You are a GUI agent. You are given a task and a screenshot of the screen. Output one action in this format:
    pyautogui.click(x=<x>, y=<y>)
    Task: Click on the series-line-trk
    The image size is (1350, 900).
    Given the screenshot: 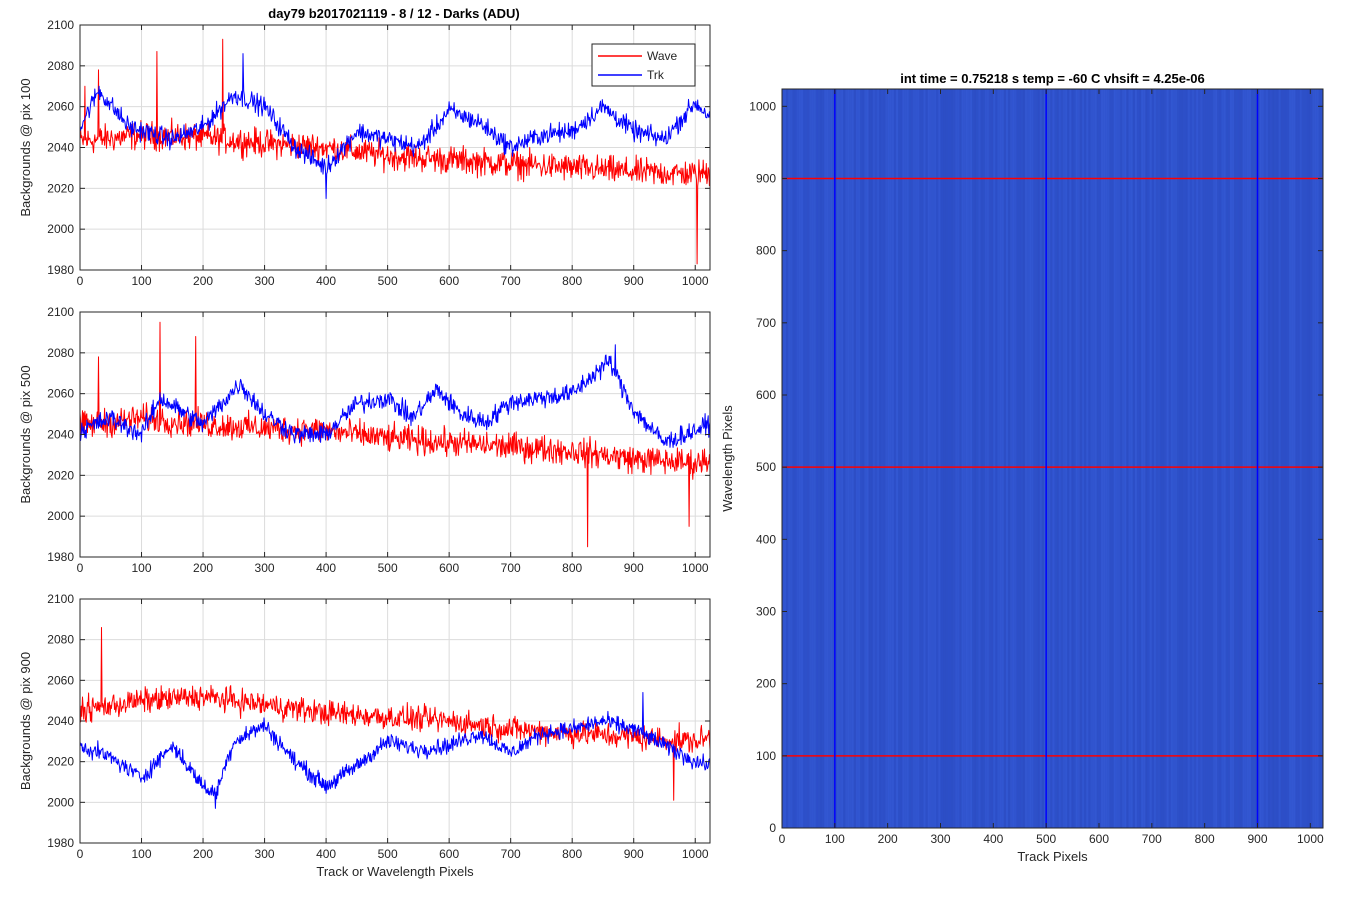 What is the action you would take?
    pyautogui.click(x=395, y=126)
    